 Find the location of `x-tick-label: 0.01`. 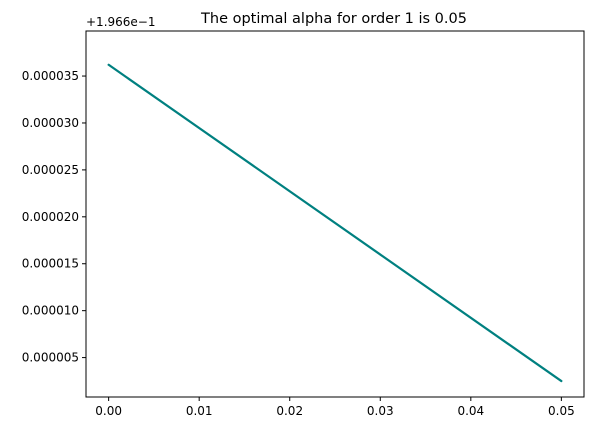

x-tick-label: 0.01 is located at coordinates (199, 411).